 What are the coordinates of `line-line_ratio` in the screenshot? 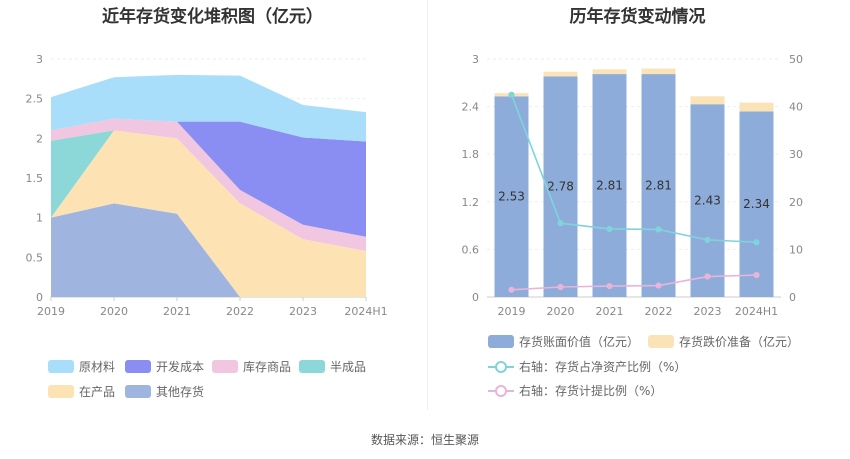 It's located at (633, 169).